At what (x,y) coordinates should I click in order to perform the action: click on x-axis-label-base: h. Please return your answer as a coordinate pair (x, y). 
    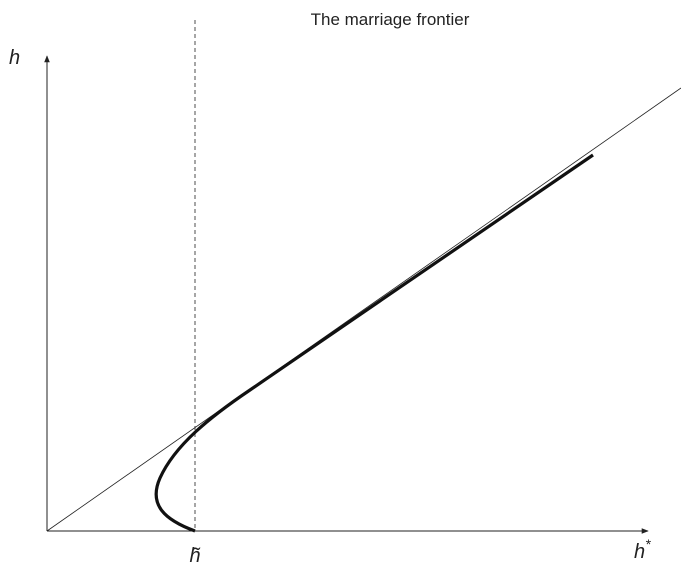
    Looking at the image, I should click on (639, 552).